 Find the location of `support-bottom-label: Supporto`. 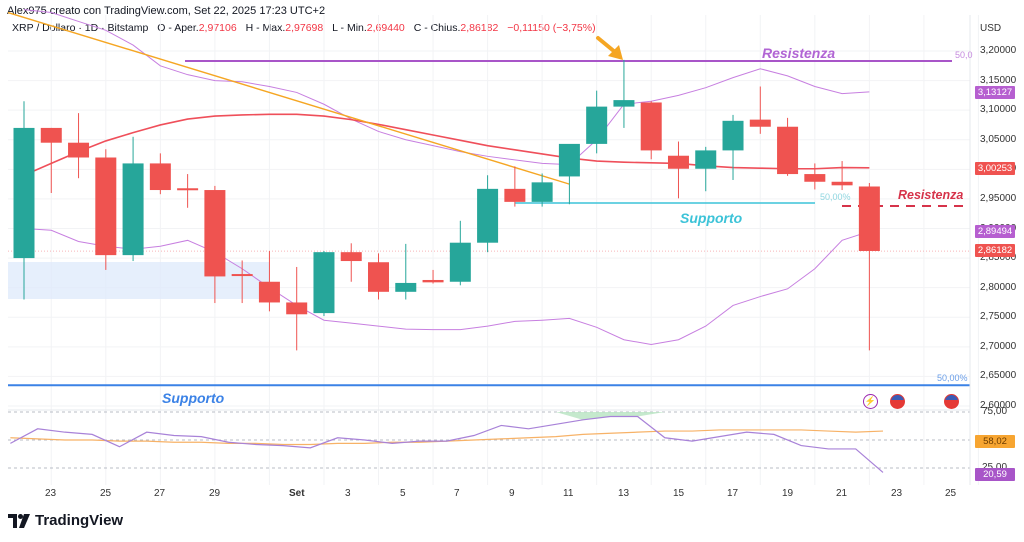

support-bottom-label: Supporto is located at coordinates (193, 398).